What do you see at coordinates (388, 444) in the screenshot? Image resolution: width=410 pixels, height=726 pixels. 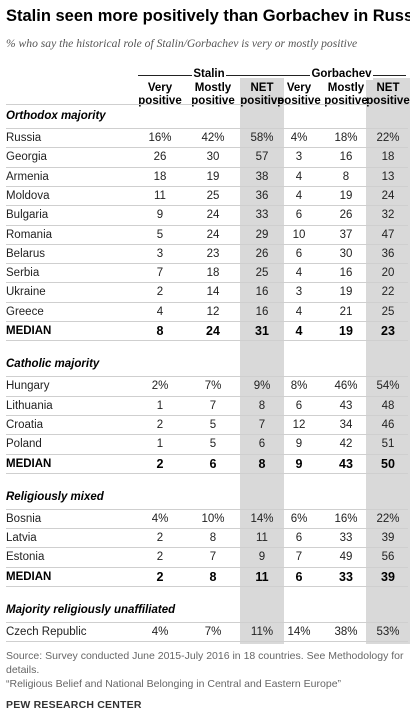 I see `table-cell: 51` at bounding box center [388, 444].